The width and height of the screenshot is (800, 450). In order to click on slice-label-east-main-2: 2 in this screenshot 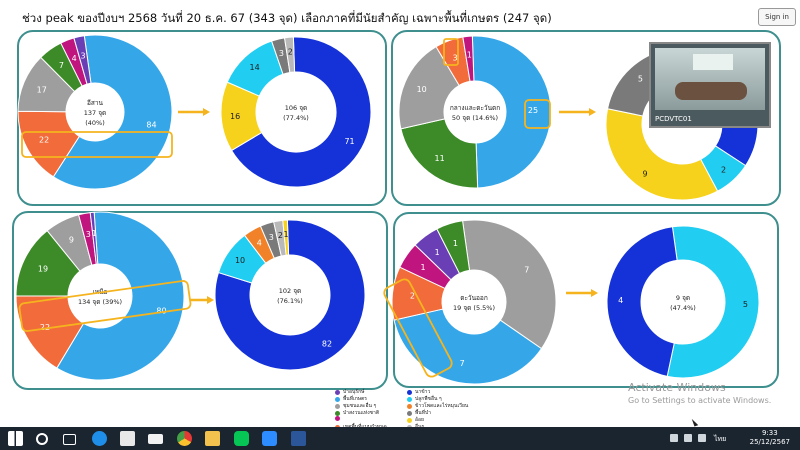, I will do `click(412, 295)`.